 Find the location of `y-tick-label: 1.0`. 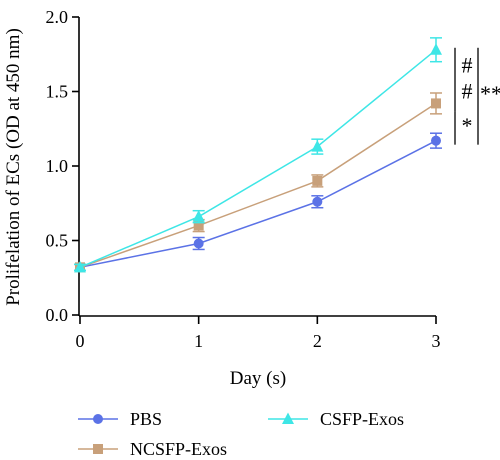

y-tick-label: 1.0 is located at coordinates (57, 166).